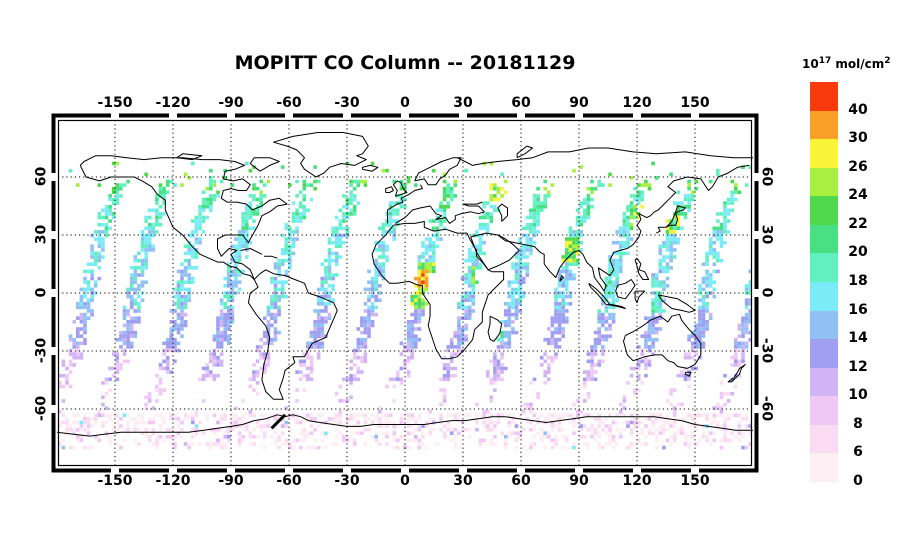 This screenshot has height=550, width=900. Describe the element at coordinates (766, 234) in the screenshot. I see `lat-tick-right-30: 30` at that location.